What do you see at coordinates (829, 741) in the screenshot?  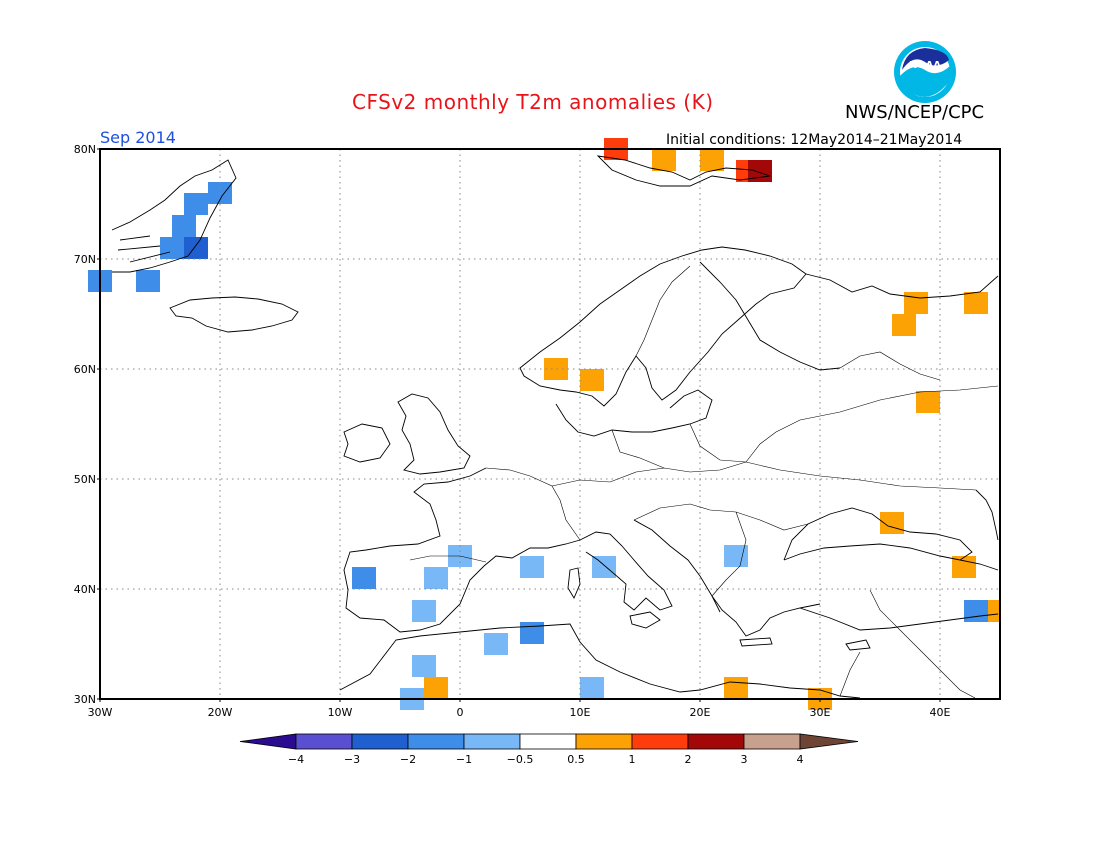 I see `colorbar-max-arrow` at bounding box center [829, 741].